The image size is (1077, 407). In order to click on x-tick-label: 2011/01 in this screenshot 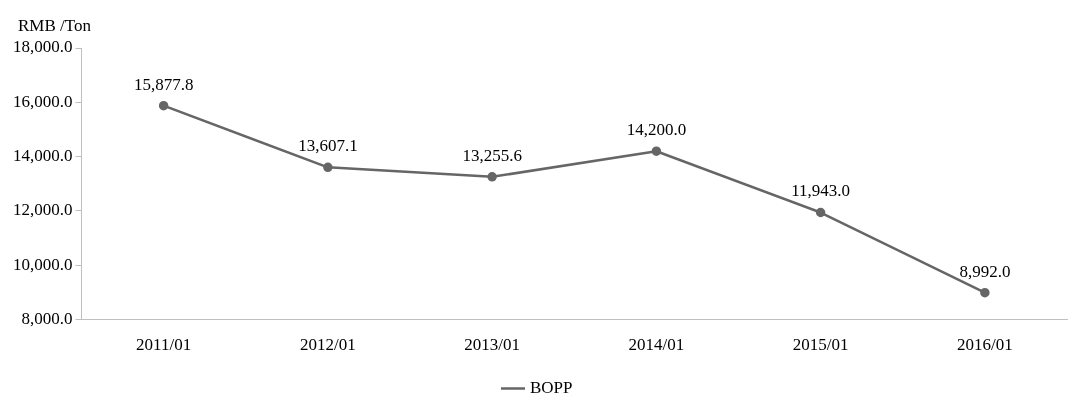, I will do `click(164, 345)`.